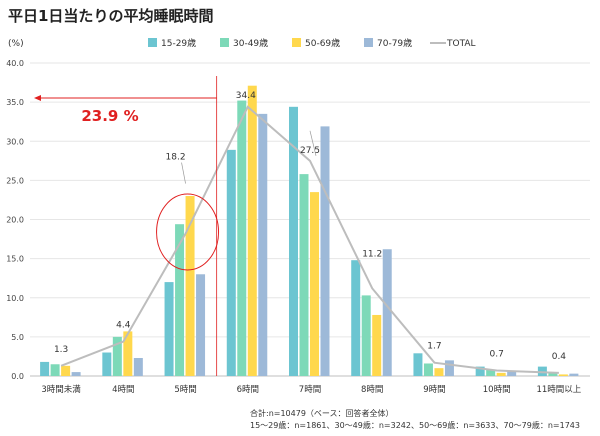 The width and height of the screenshot is (600, 436). What do you see at coordinates (109, 116) in the screenshot?
I see `annotation-label: 23.9 %` at bounding box center [109, 116].